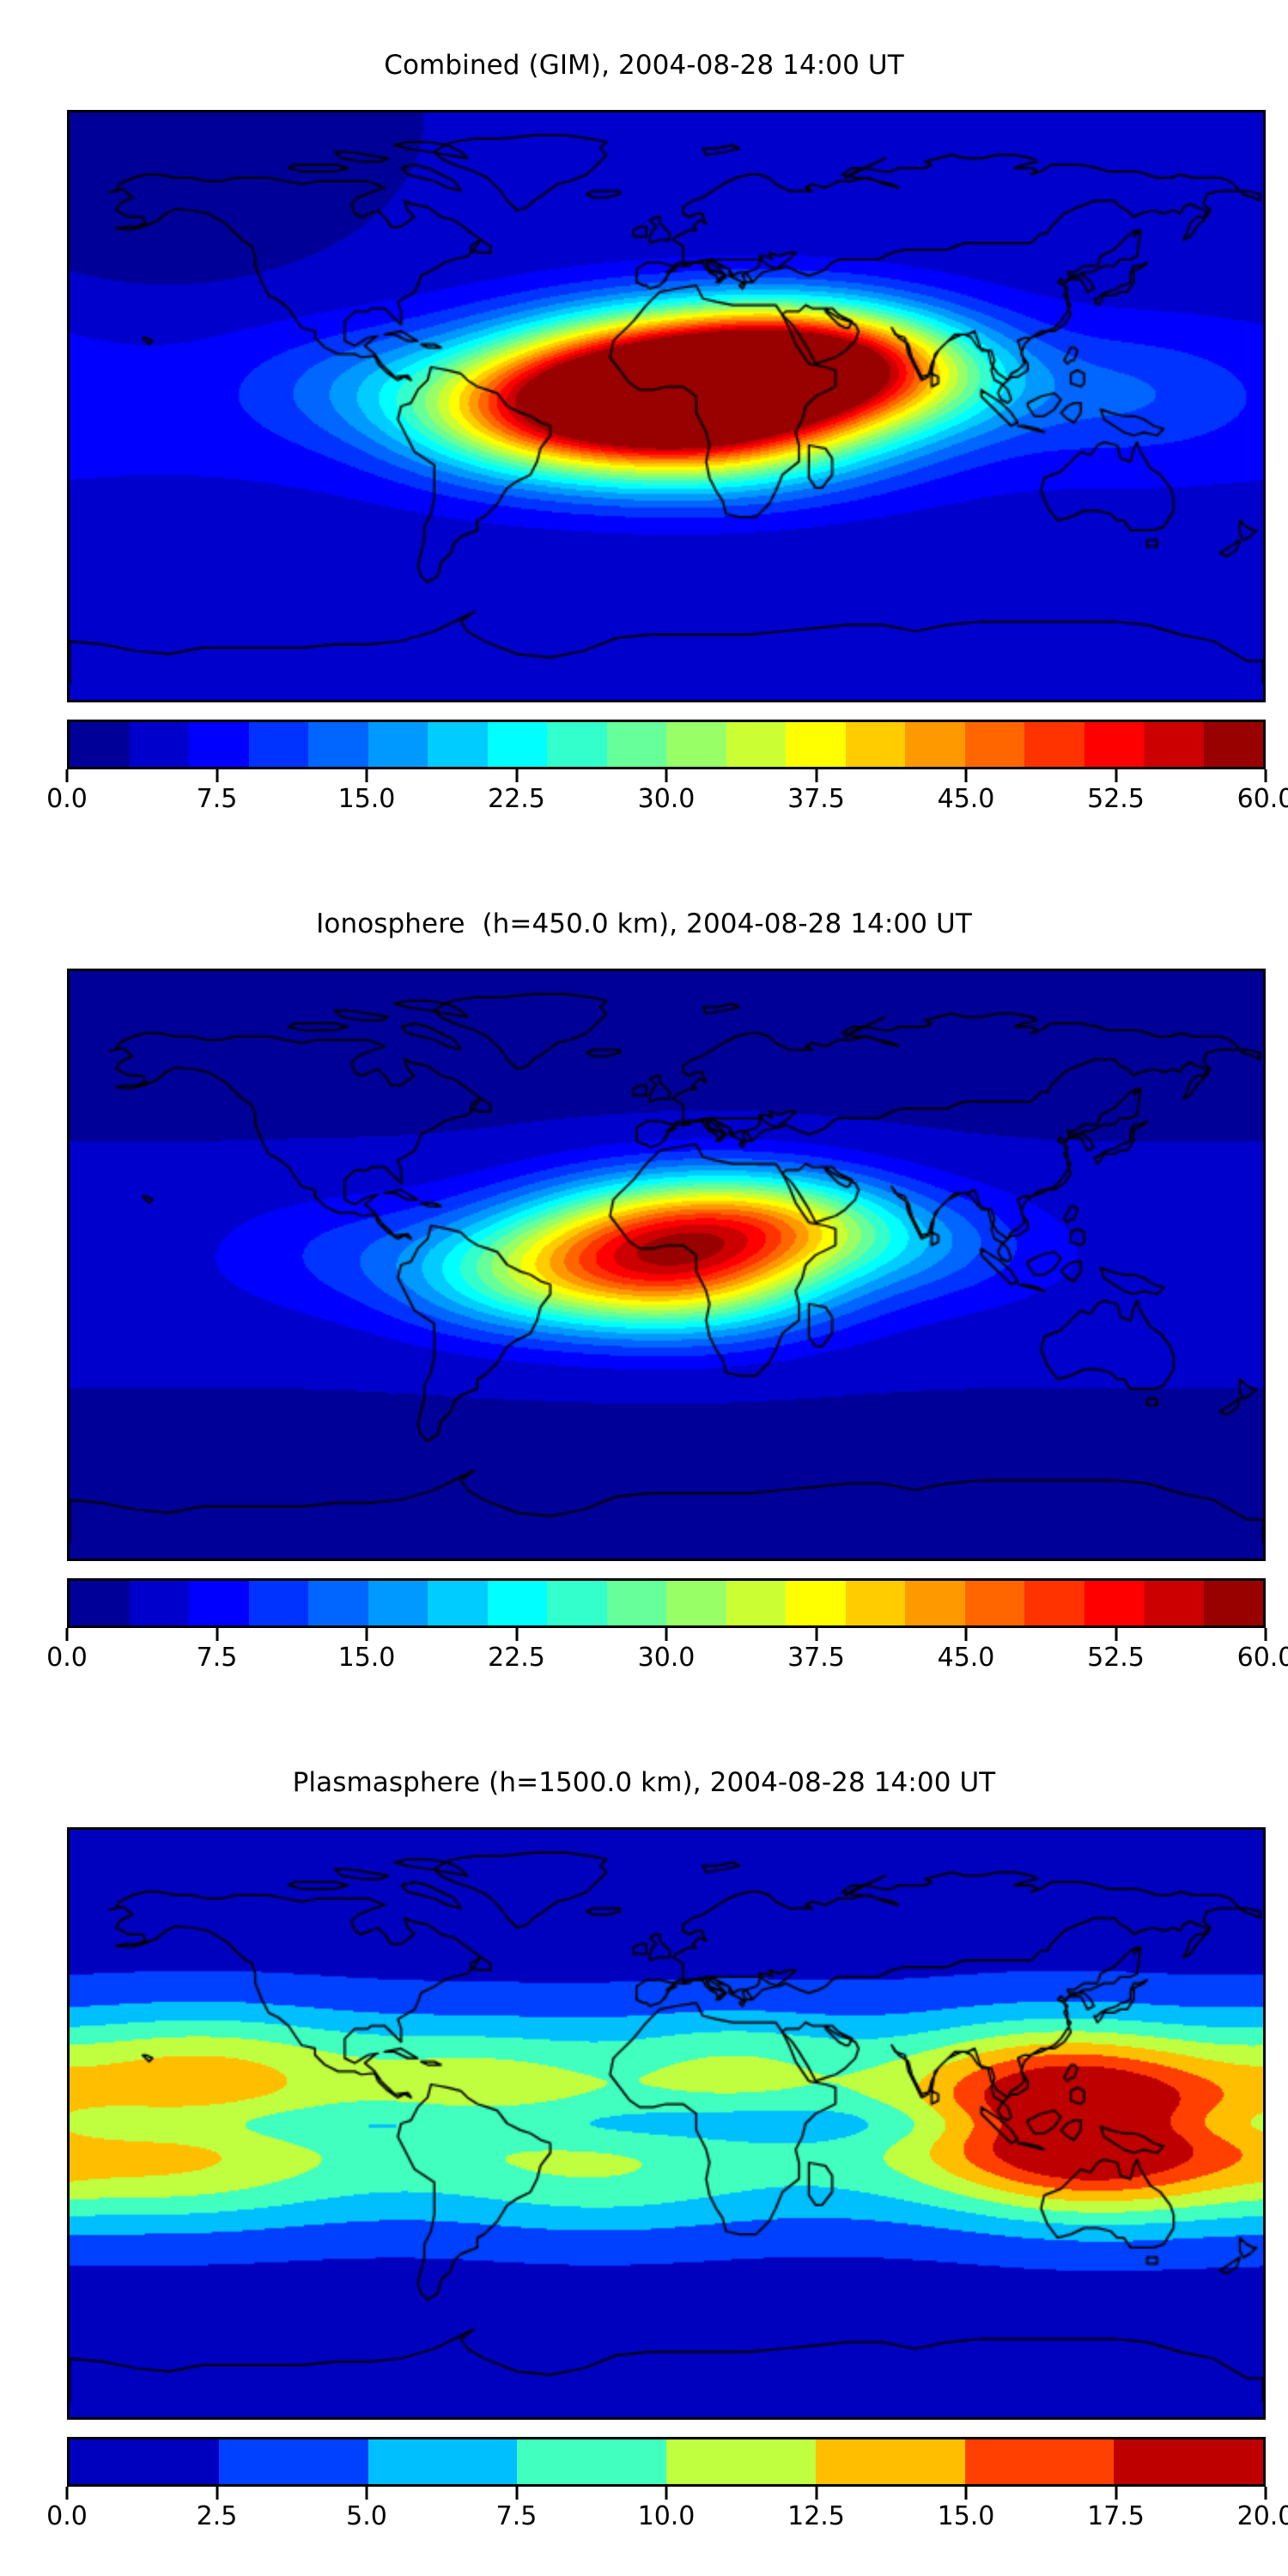 The width and height of the screenshot is (1288, 2576). What do you see at coordinates (1262, 2516) in the screenshot?
I see `colorbar-tick-label: 20.0` at bounding box center [1262, 2516].